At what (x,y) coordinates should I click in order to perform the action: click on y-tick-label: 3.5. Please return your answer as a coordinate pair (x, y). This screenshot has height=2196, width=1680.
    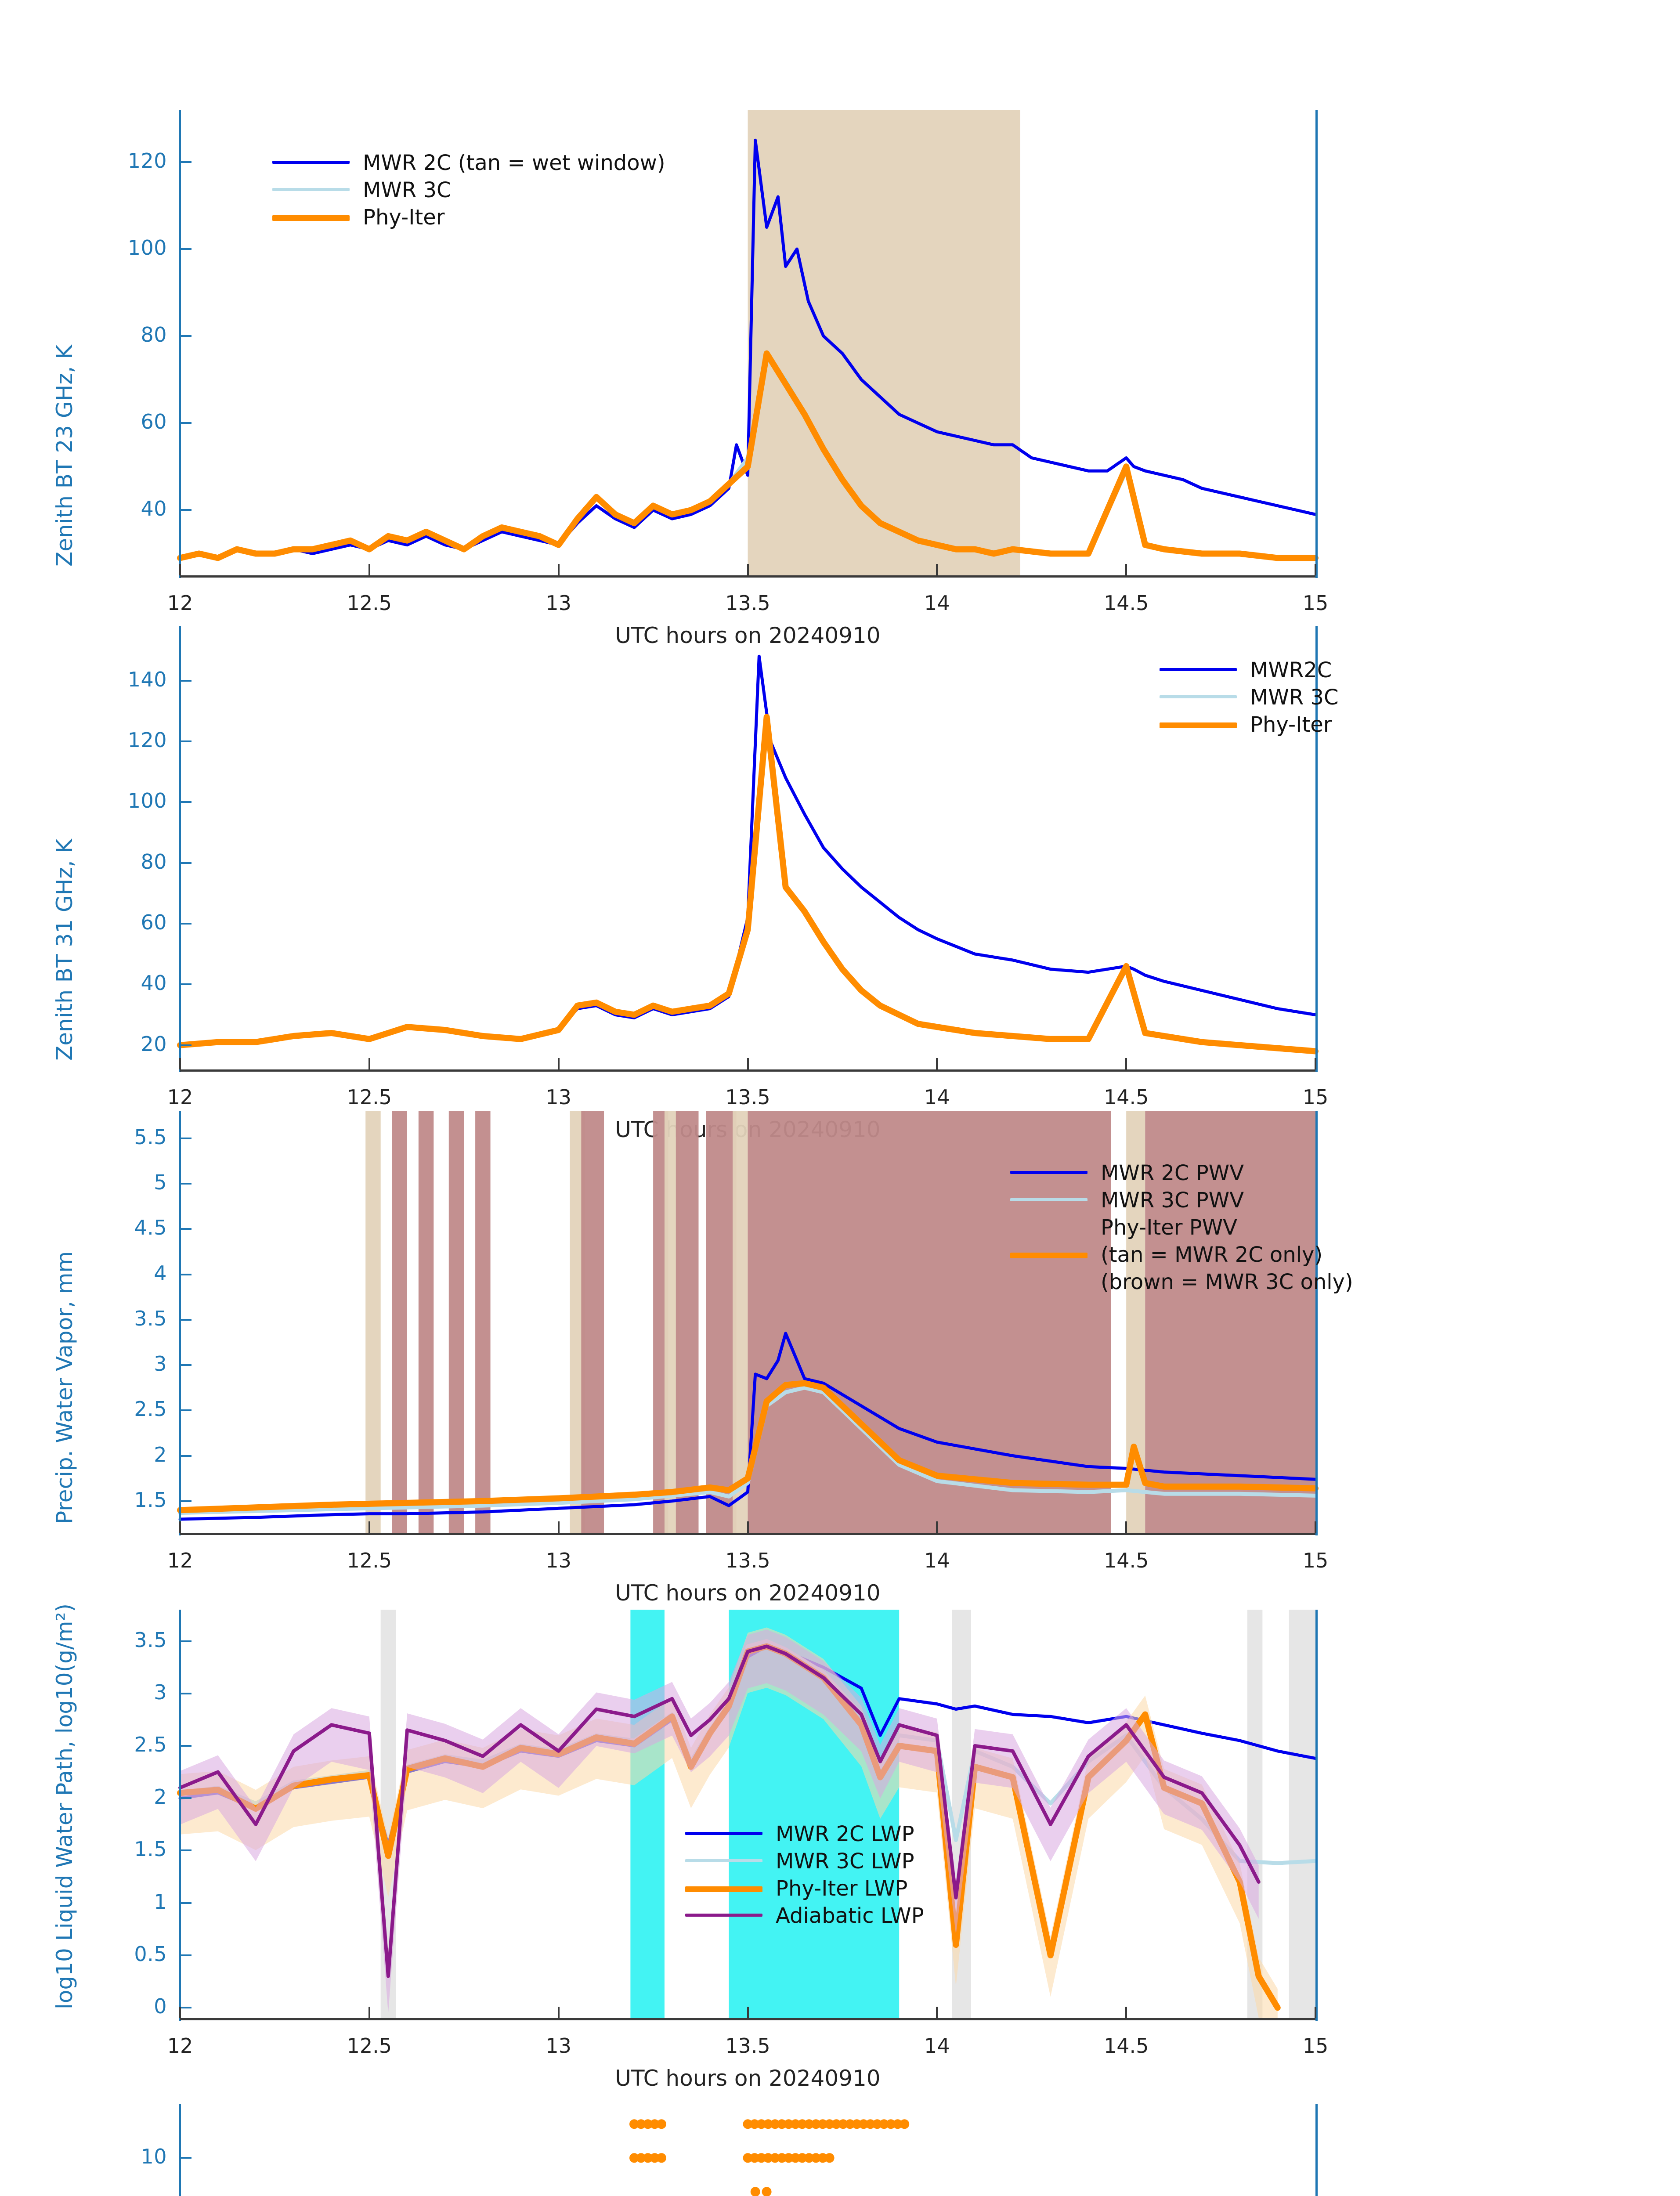
    Looking at the image, I should click on (150, 1640).